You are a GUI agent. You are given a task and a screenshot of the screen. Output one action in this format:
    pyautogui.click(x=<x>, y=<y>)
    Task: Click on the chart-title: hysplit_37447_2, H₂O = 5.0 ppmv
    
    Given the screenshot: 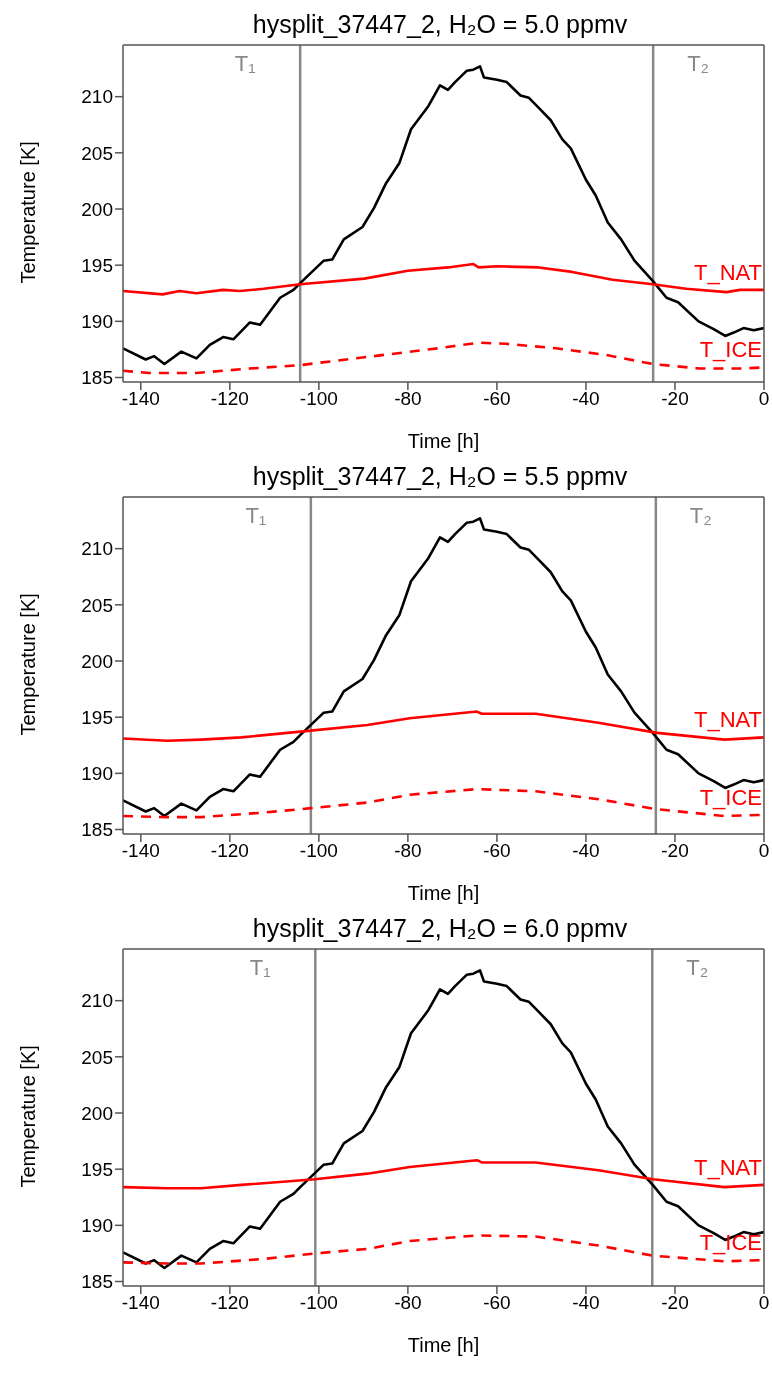 What is the action you would take?
    pyautogui.click(x=440, y=24)
    